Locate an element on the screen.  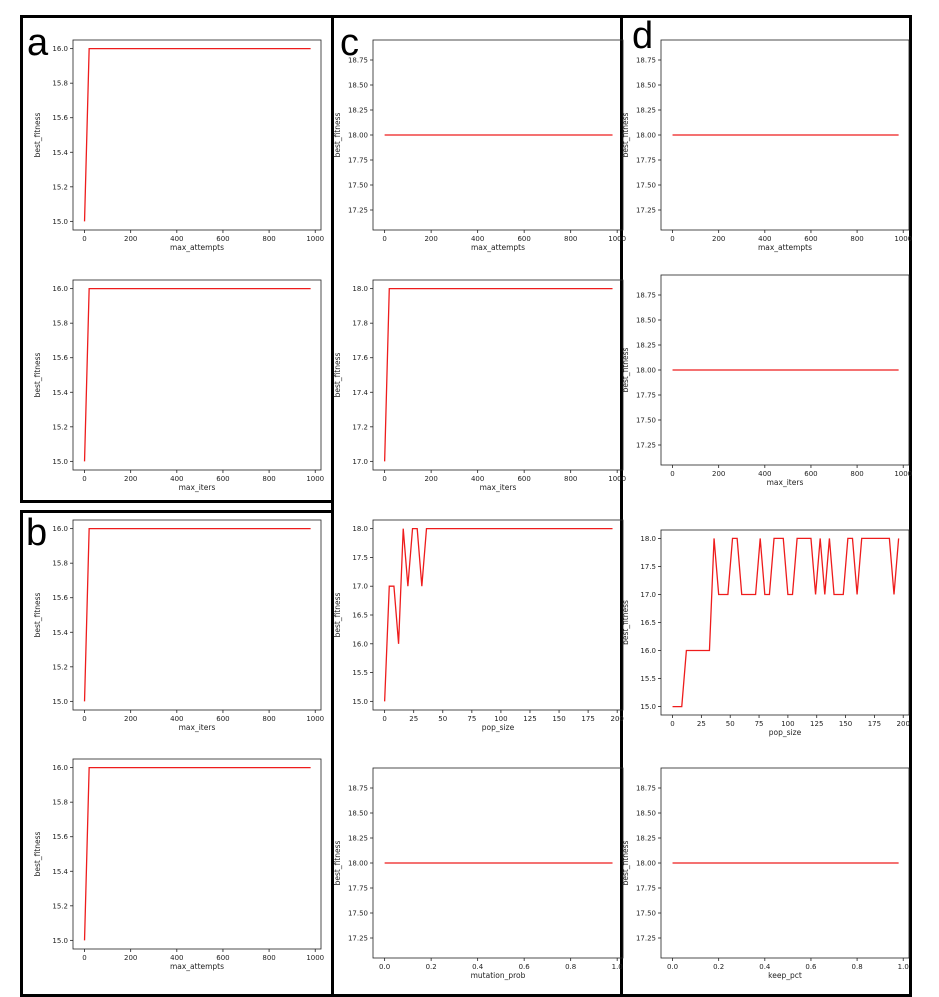
panel-c-label: c is located at coordinates (349, 43).